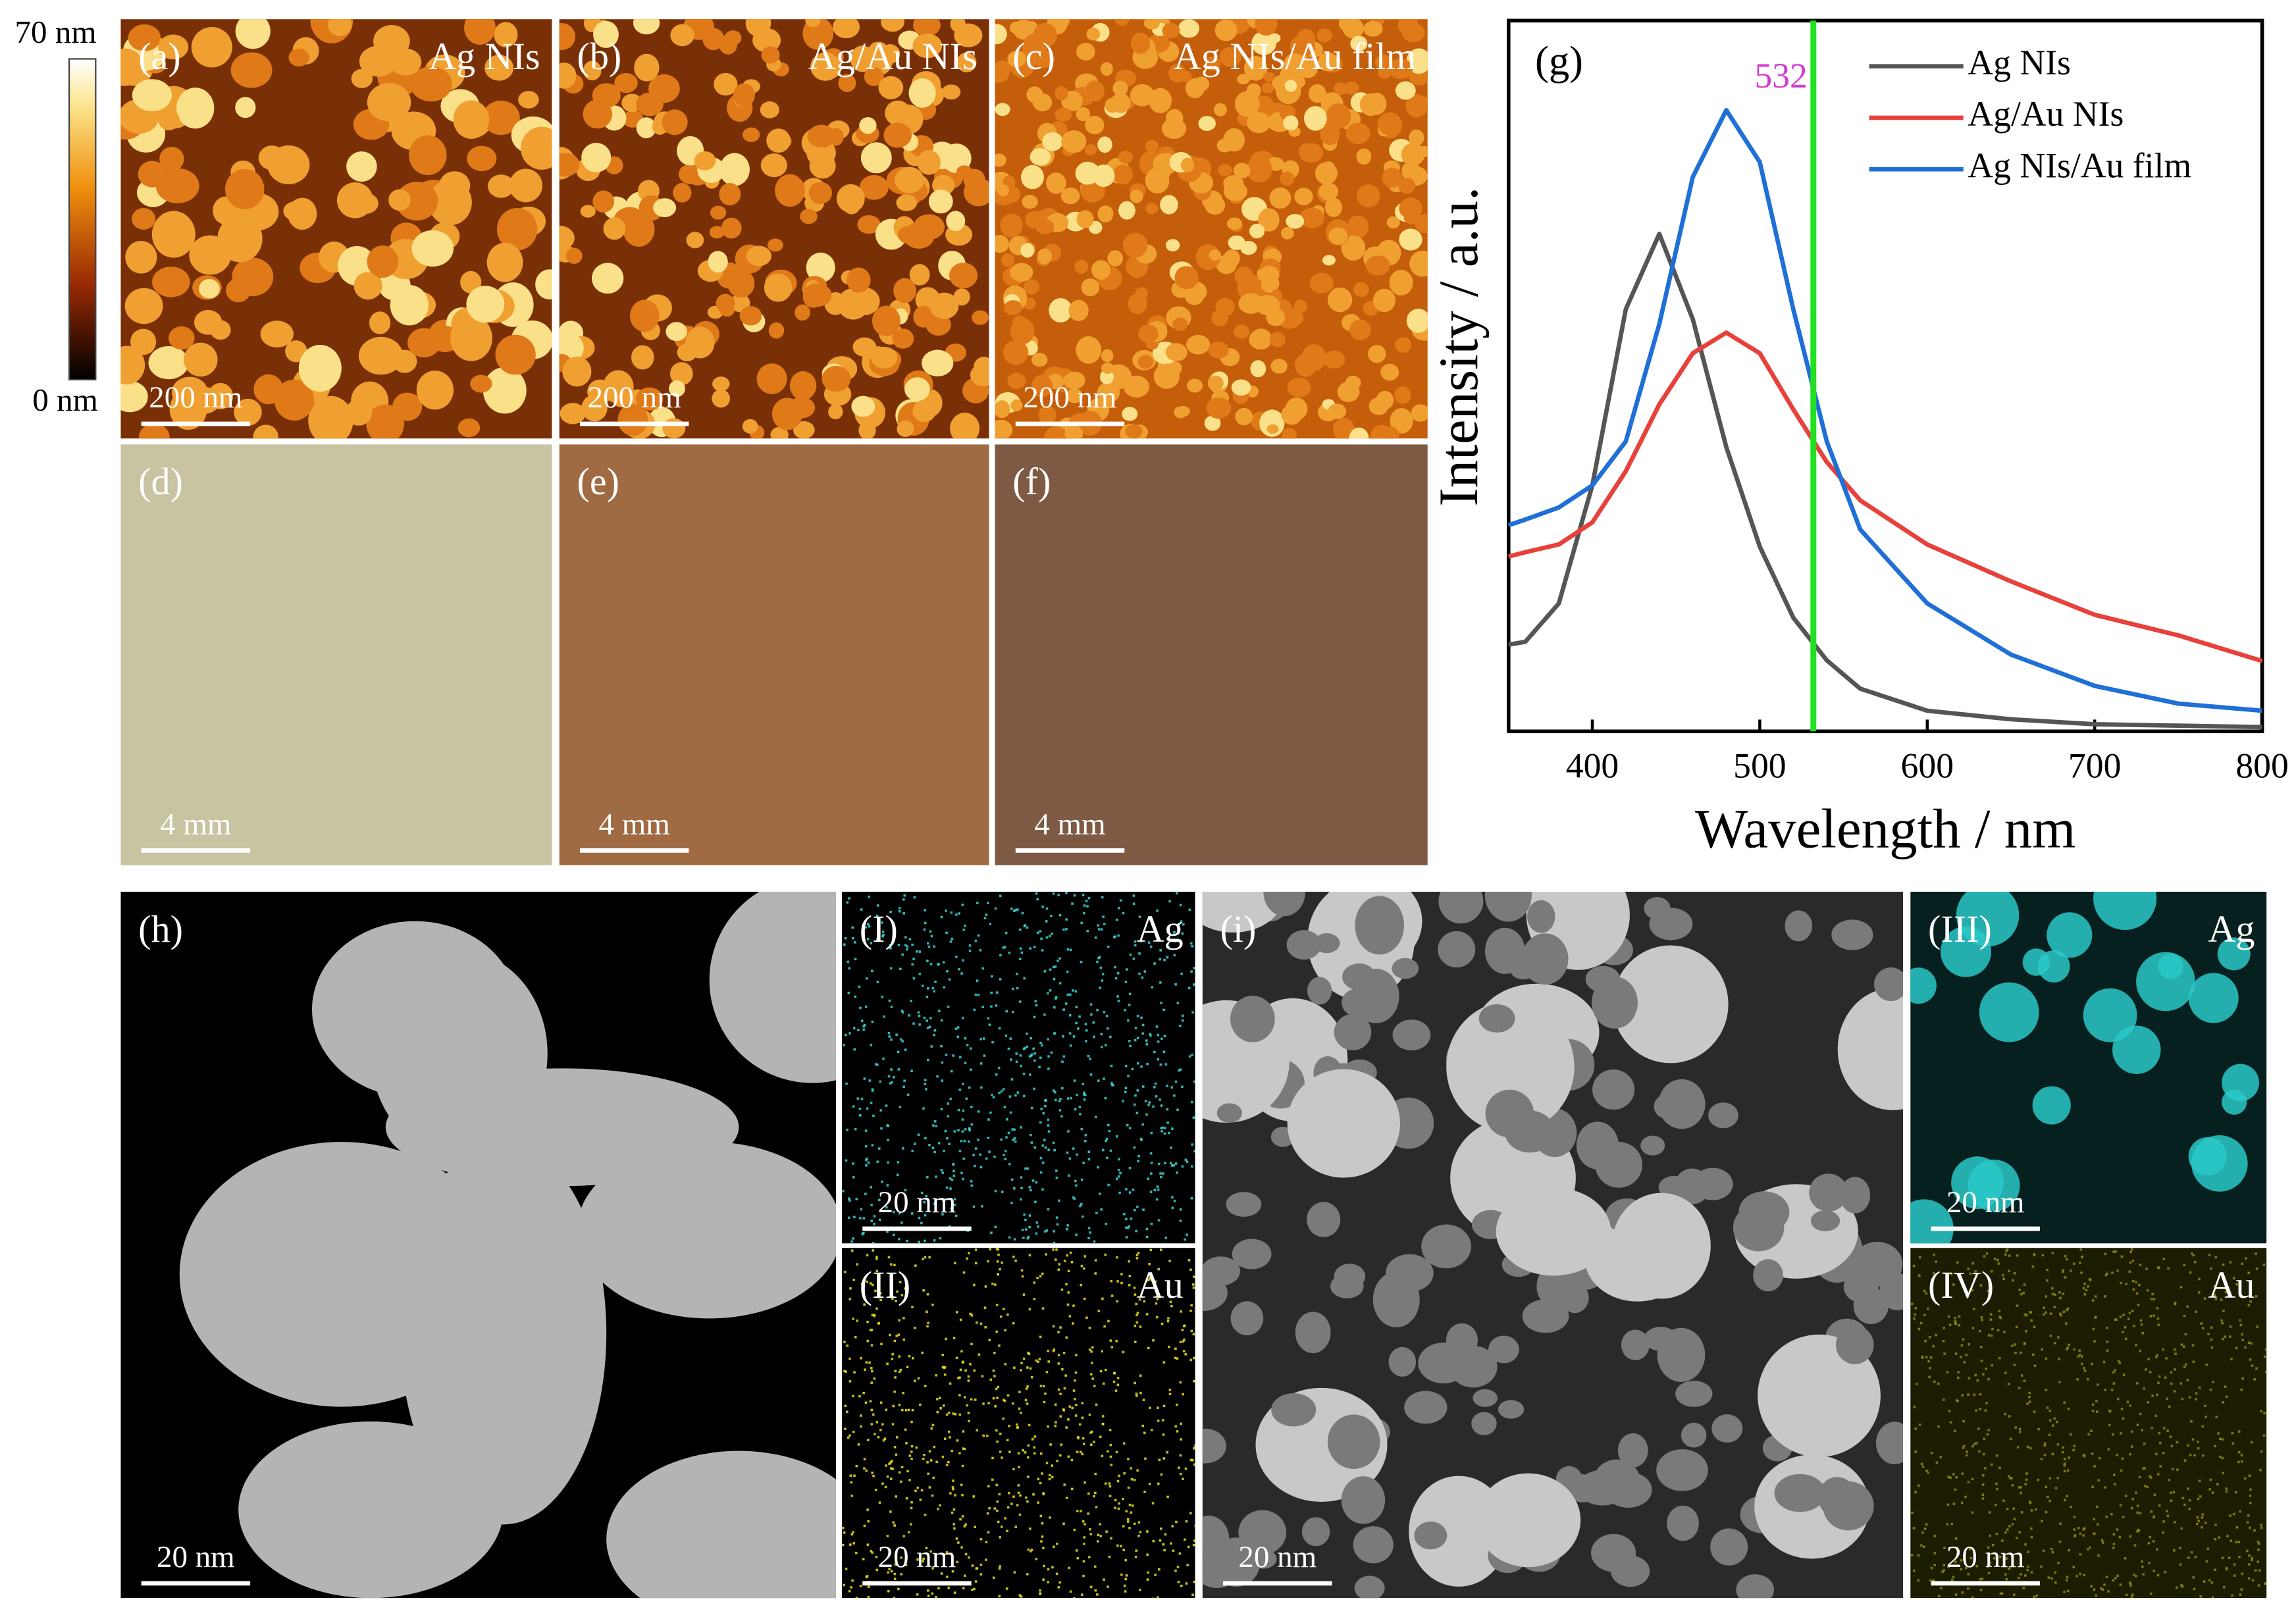 The height and width of the screenshot is (1615, 2296). Describe the element at coordinates (336, 229) in the screenshot. I see `image-panel` at that location.